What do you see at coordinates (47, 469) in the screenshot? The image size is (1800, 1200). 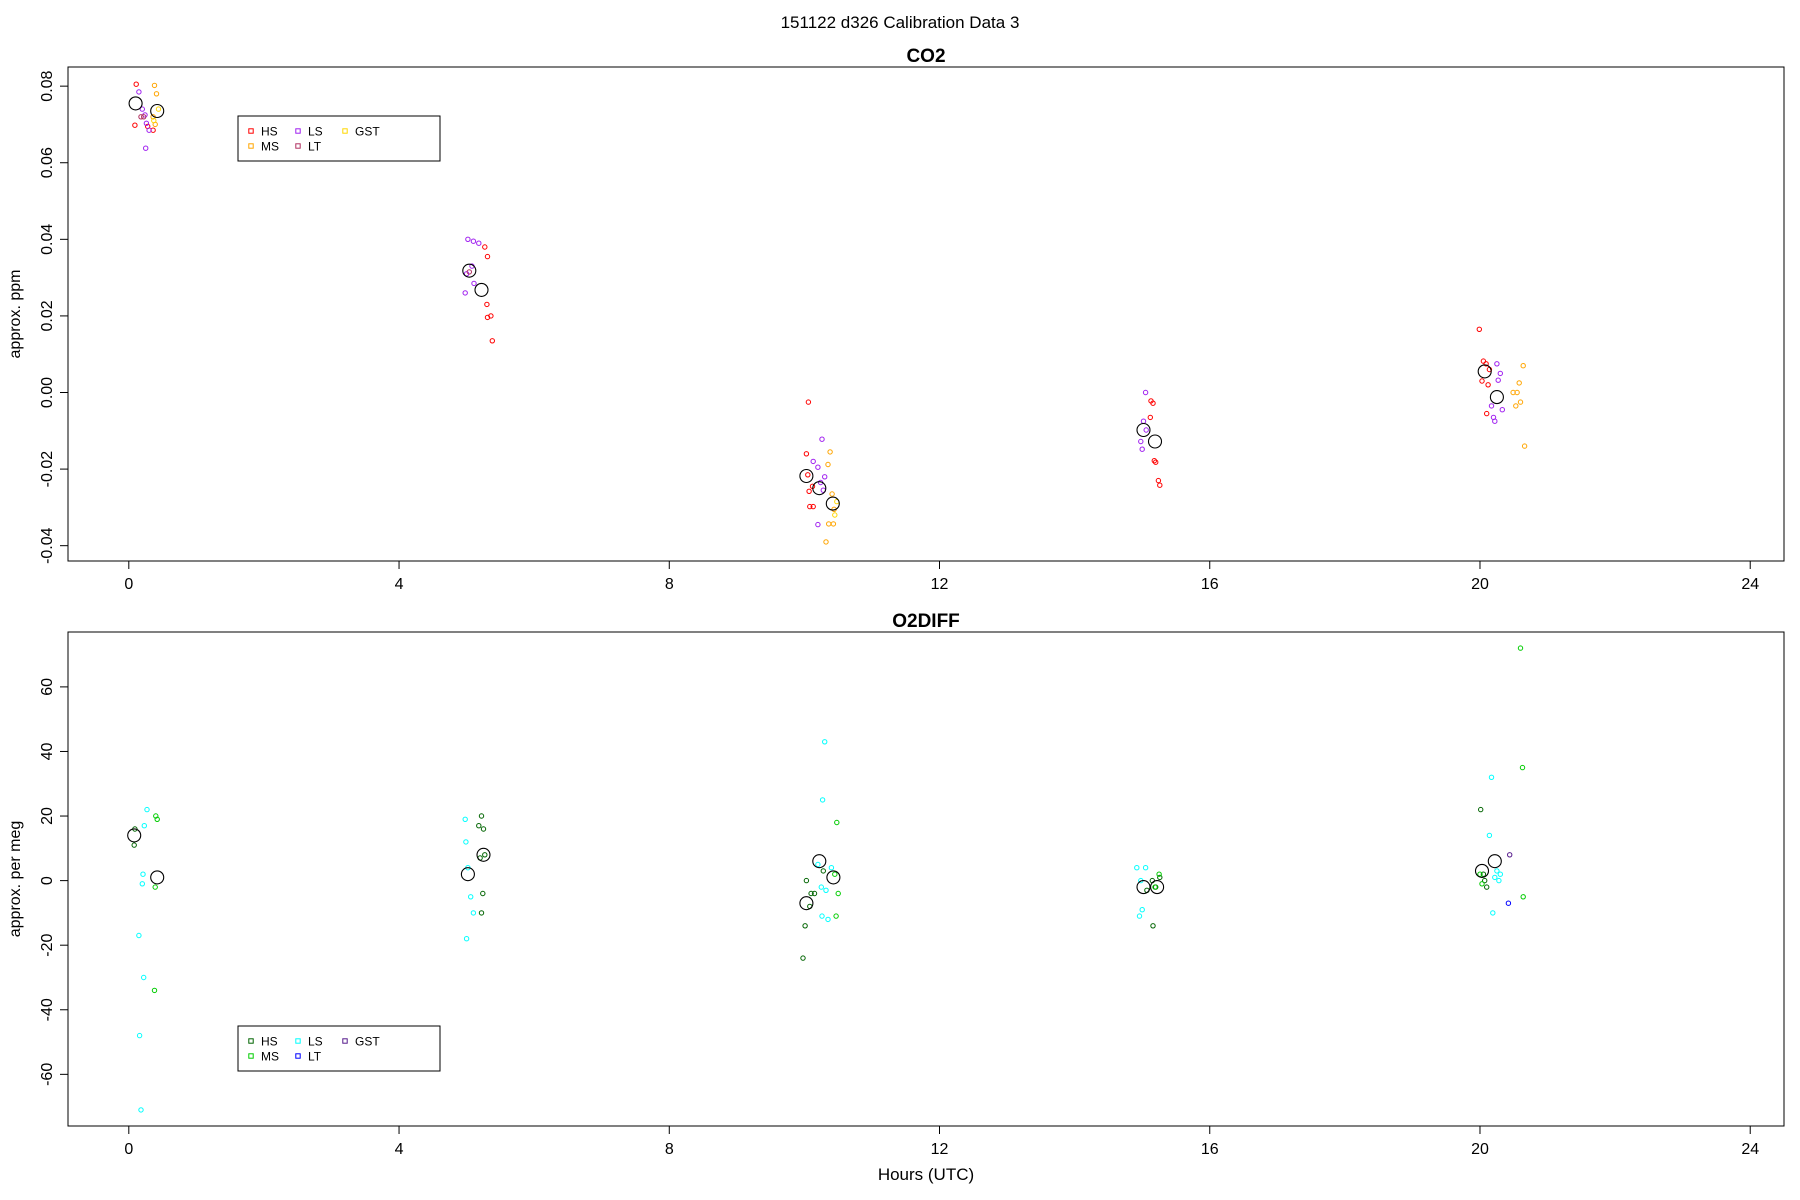 I see `y-tick-label: -0.02` at bounding box center [47, 469].